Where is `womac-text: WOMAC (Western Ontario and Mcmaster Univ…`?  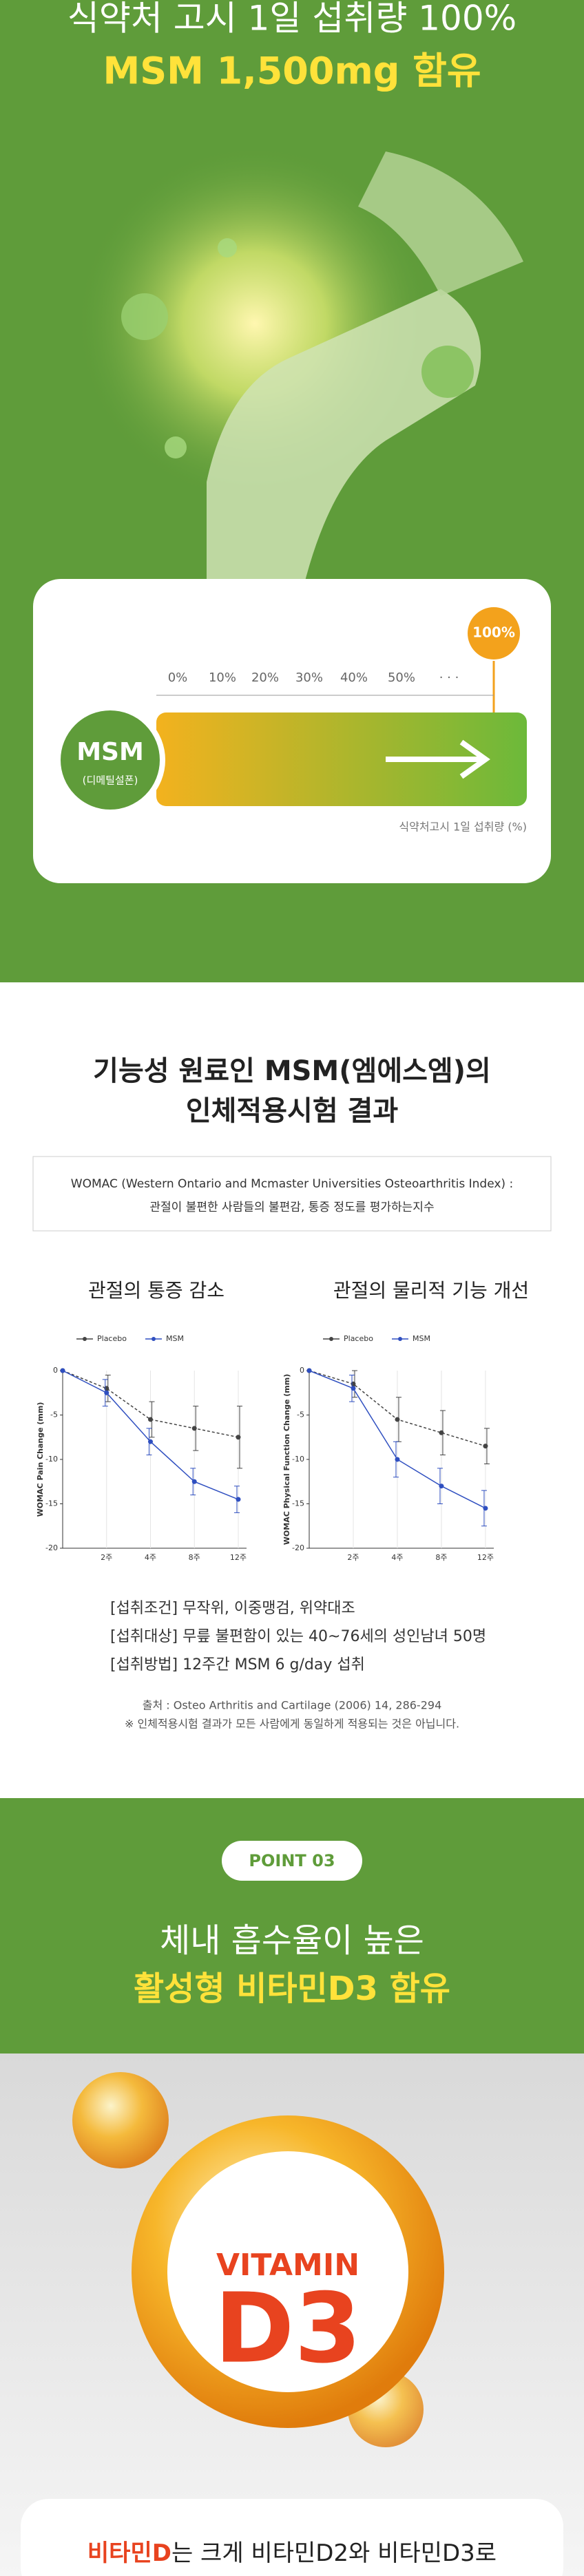
womac-text: WOMAC (Western Ontario and Mcmaster Univ… is located at coordinates (292, 1184).